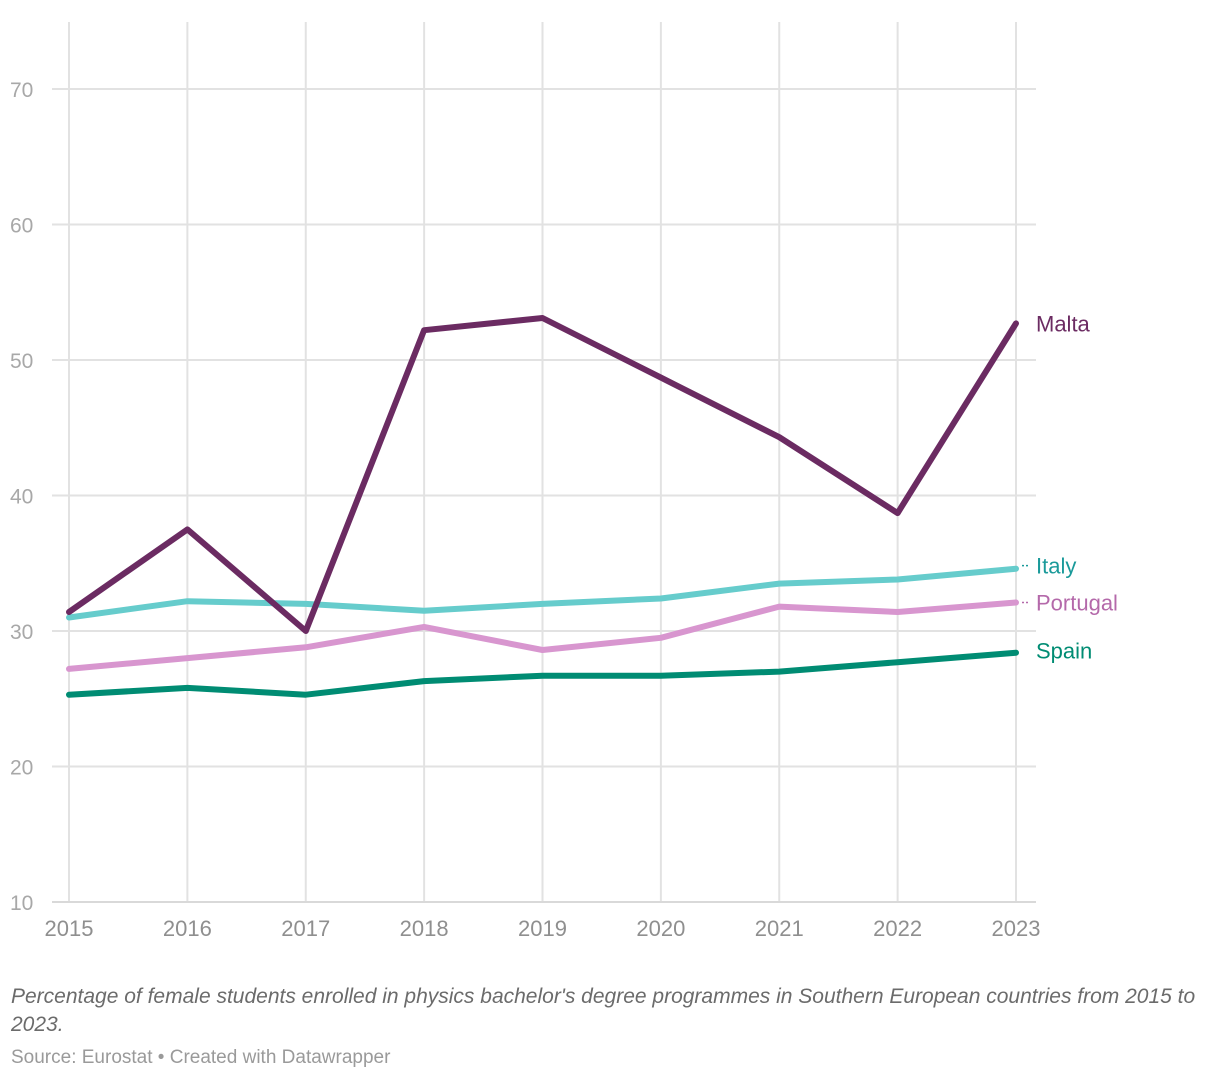 The height and width of the screenshot is (1084, 1220). I want to click on x-tick-label-2017: 2017, so click(305, 928).